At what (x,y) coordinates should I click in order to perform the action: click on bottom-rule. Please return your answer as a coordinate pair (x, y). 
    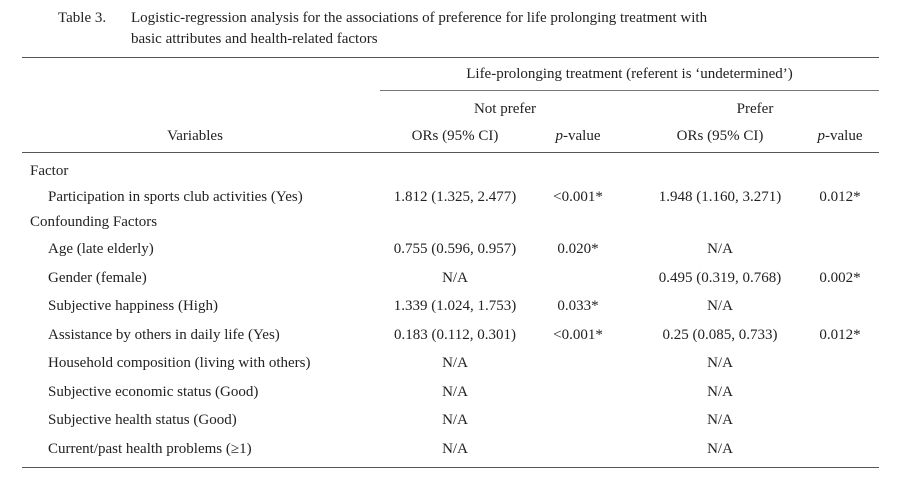
    Looking at the image, I should click on (450, 467).